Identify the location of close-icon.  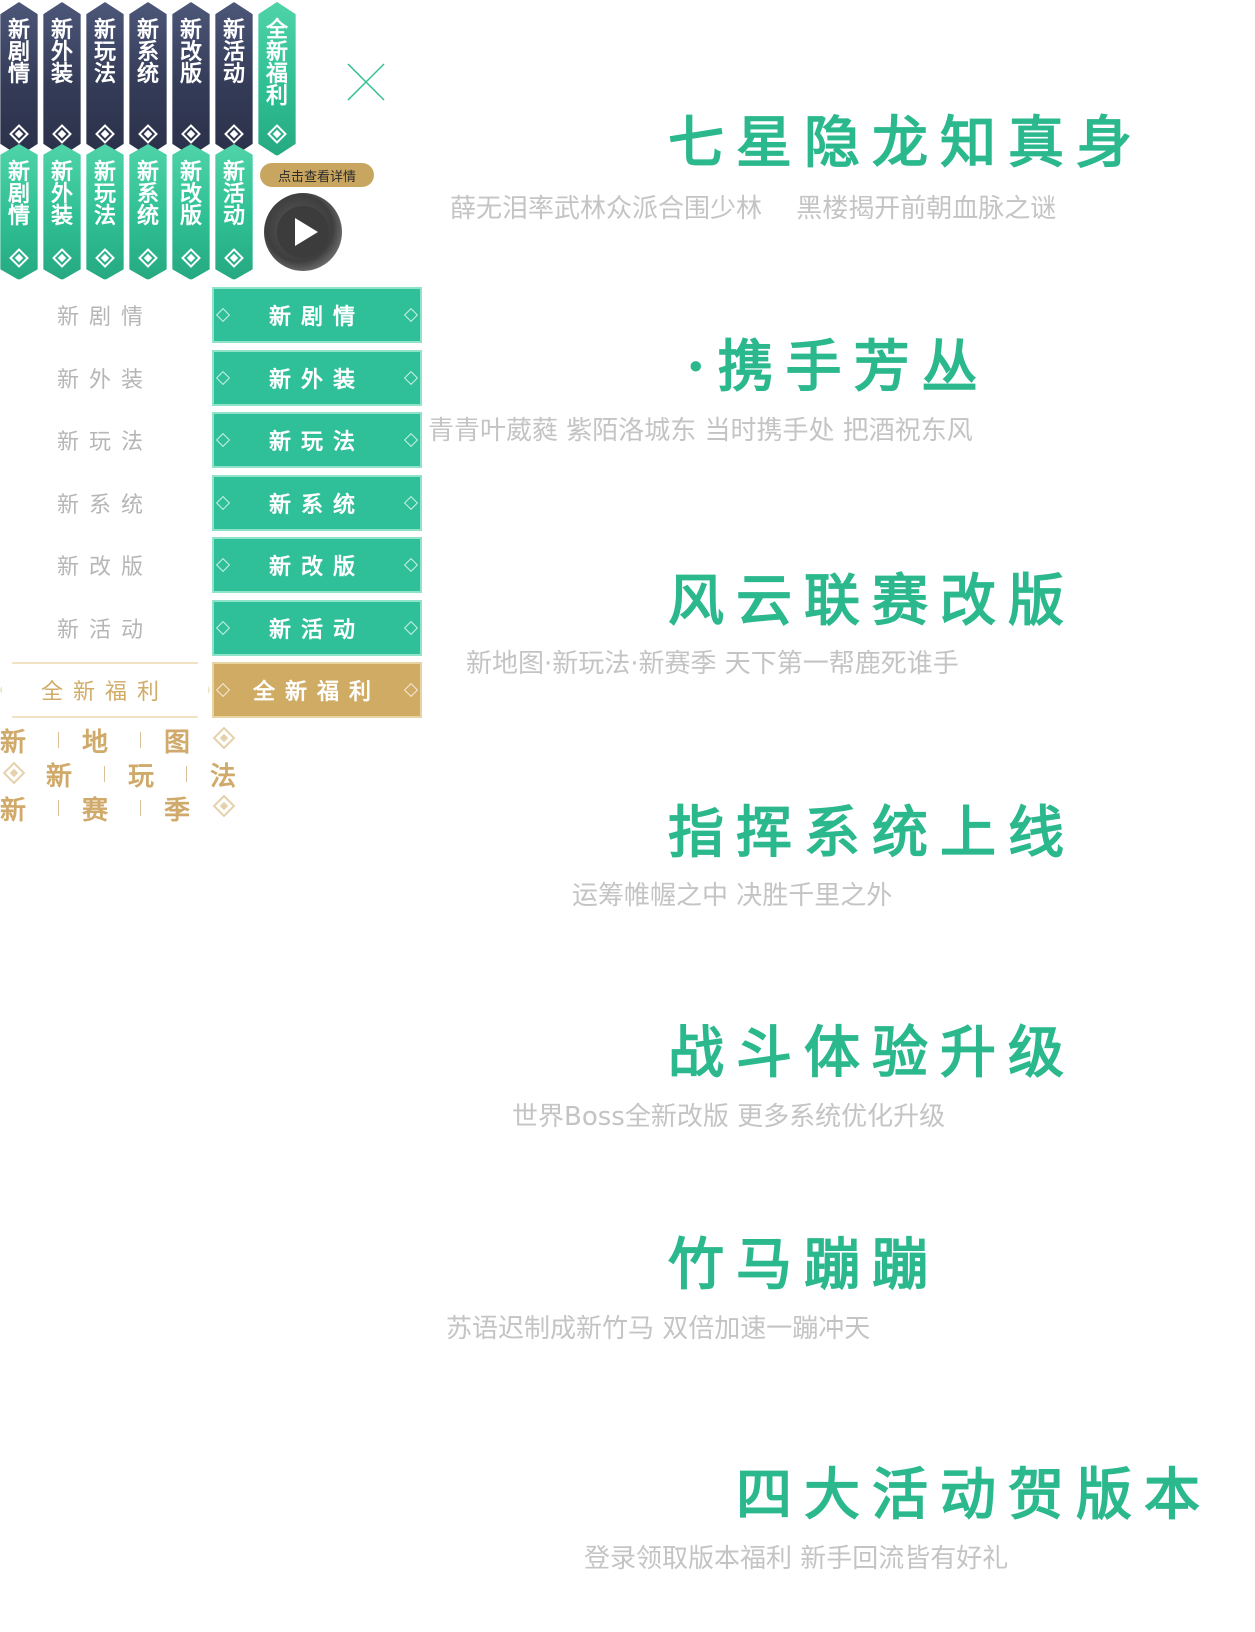
(366, 82).